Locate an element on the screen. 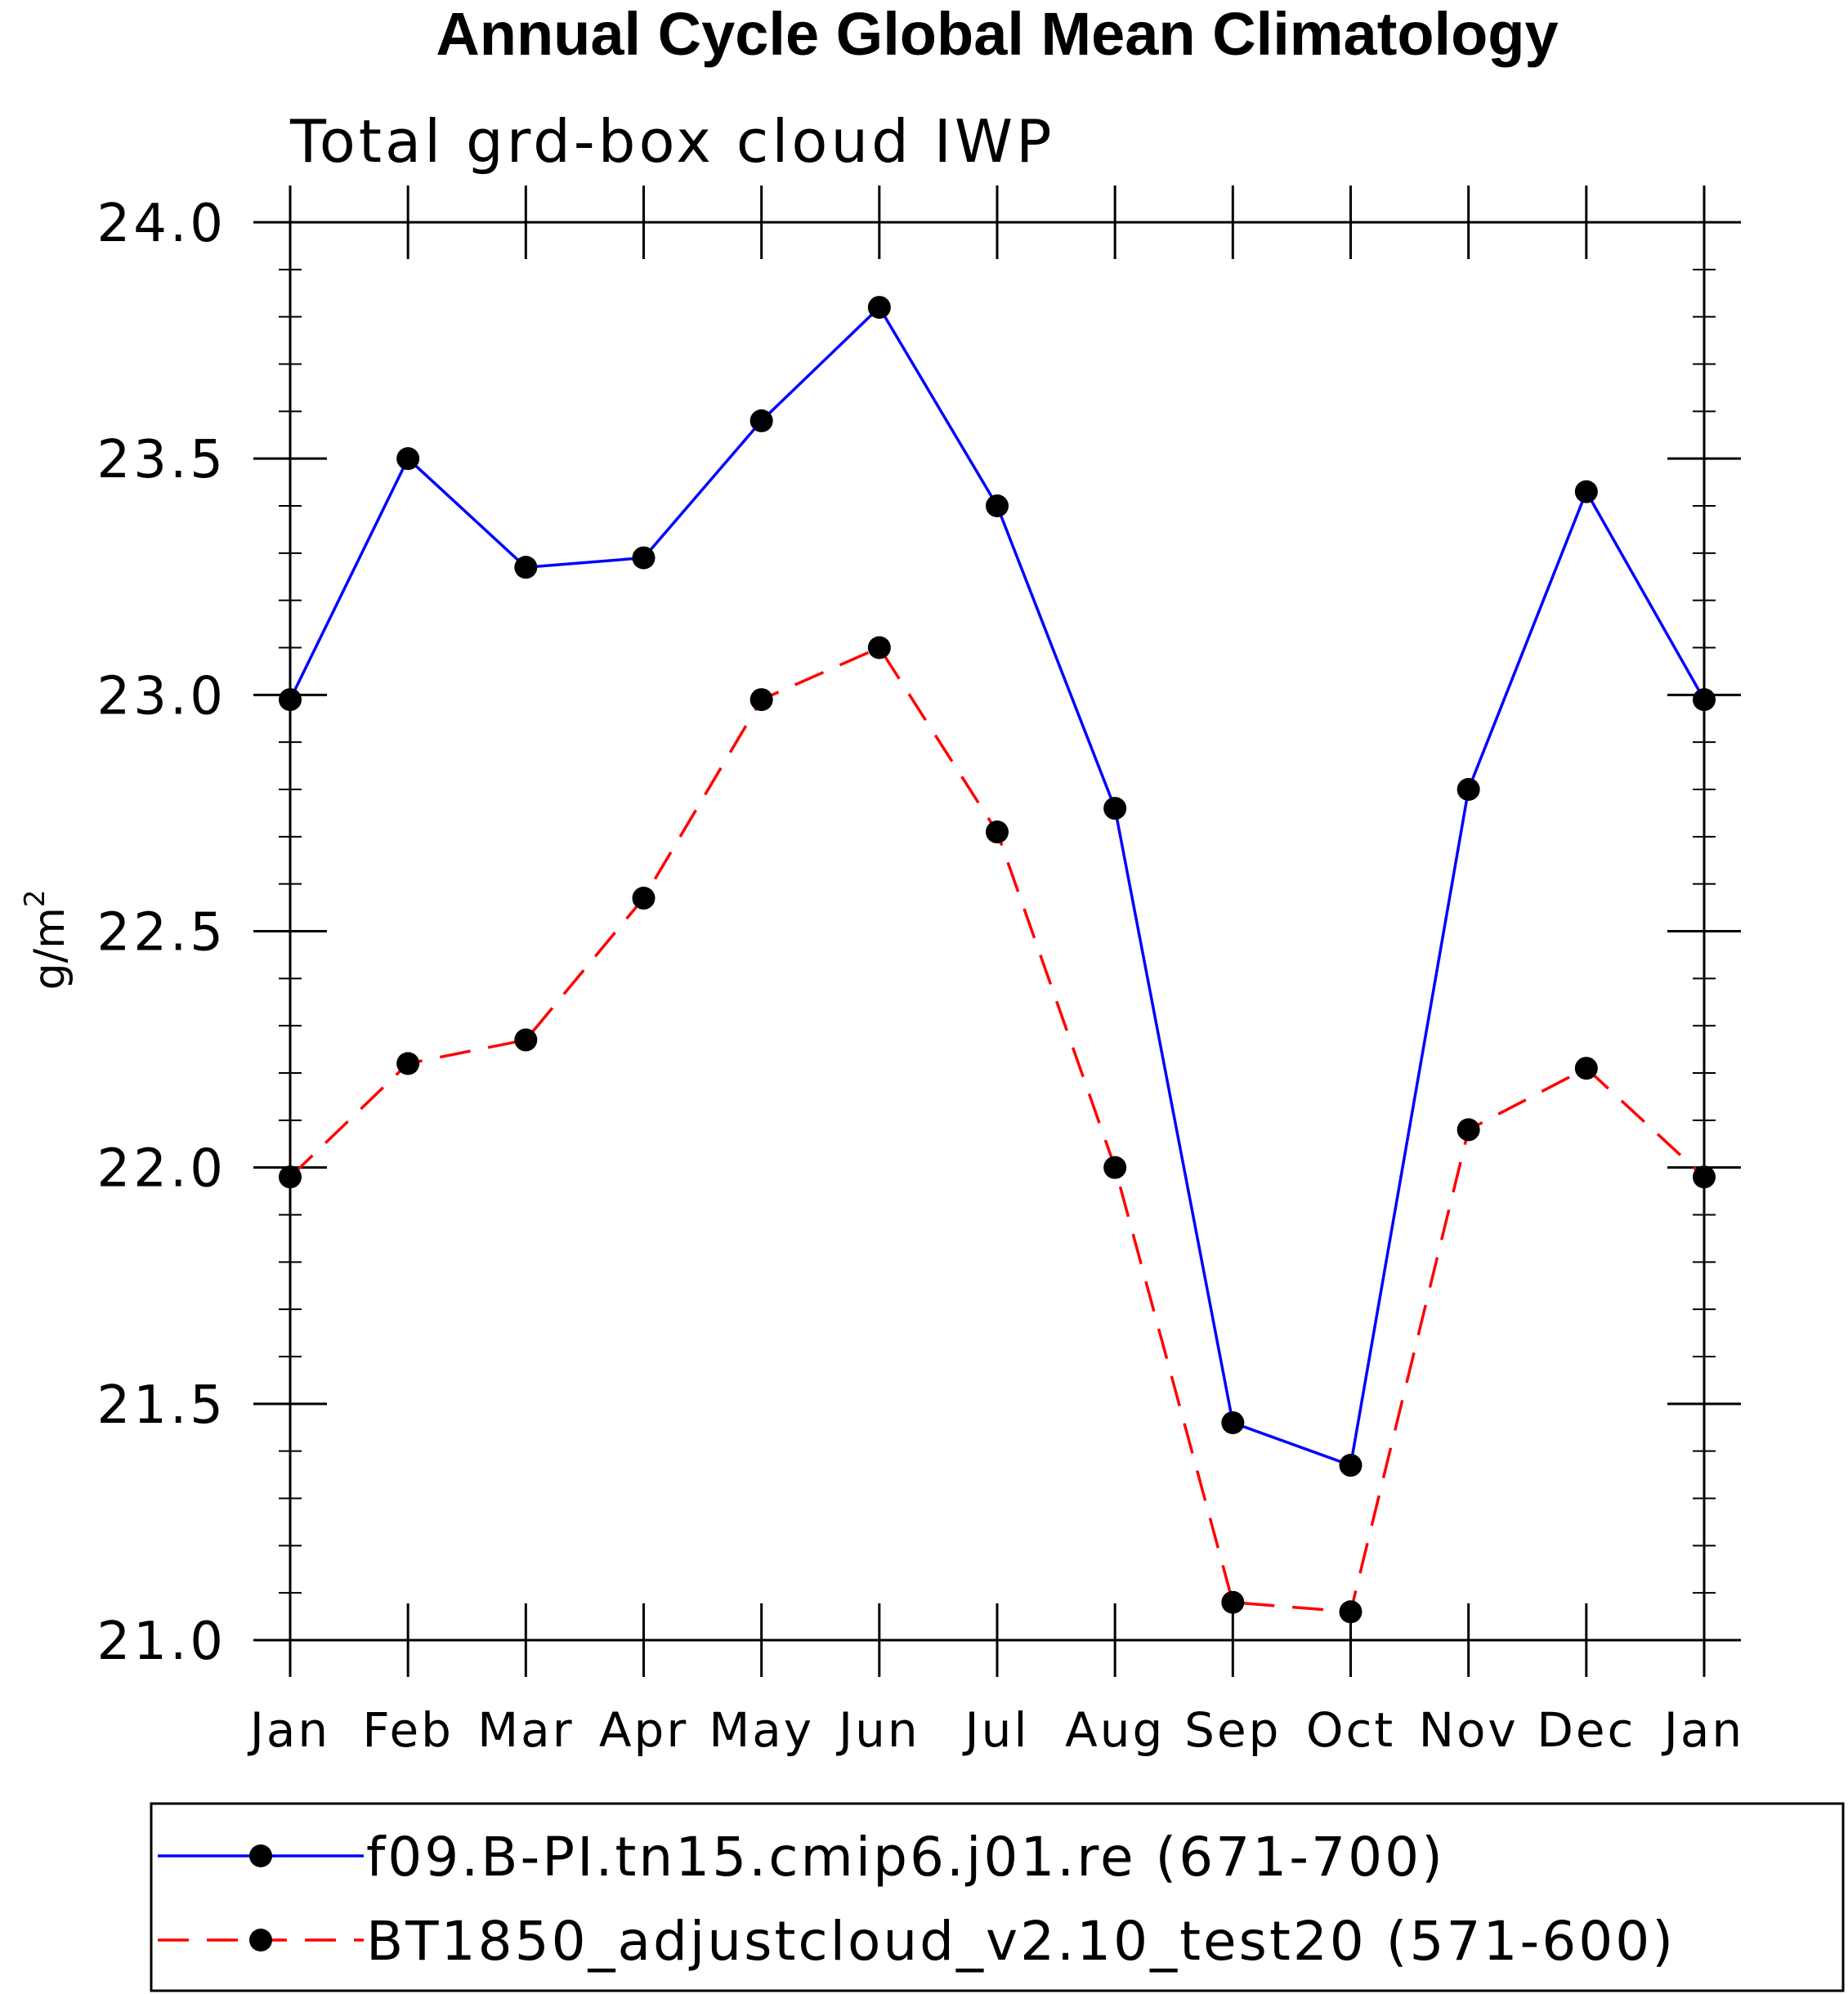 This screenshot has width=1848, height=1994. x-tick-label: Feb is located at coordinates (408, 1730).